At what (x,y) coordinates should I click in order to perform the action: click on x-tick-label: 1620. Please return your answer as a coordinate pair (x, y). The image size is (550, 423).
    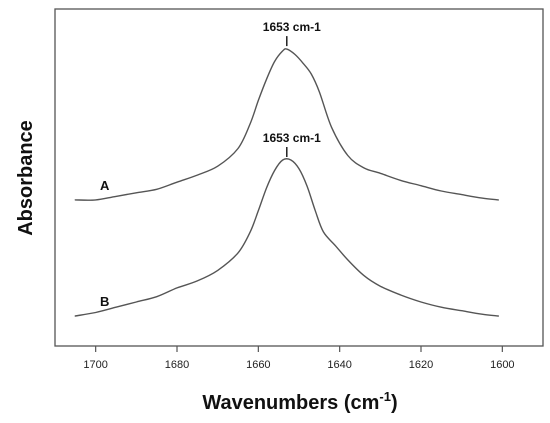
    Looking at the image, I should click on (421, 365).